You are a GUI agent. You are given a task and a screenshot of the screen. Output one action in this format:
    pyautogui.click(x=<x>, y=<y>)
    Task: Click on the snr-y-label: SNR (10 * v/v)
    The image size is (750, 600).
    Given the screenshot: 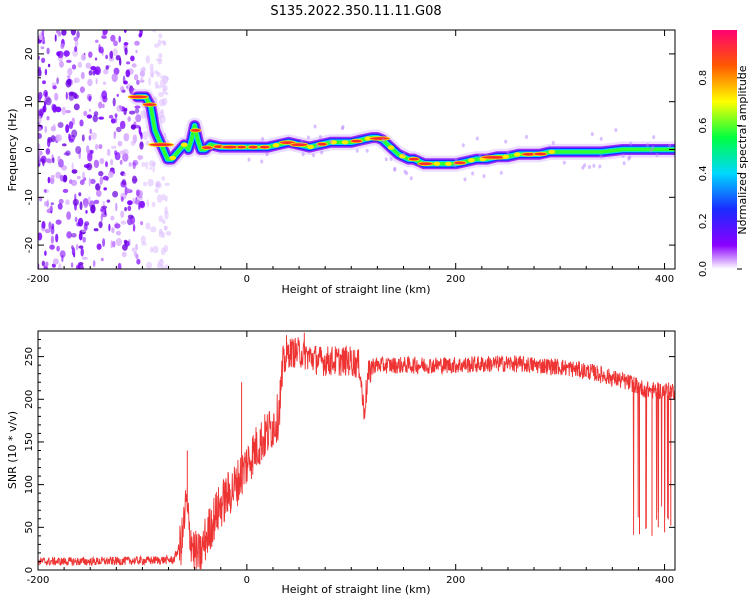 What is the action you would take?
    pyautogui.click(x=12, y=450)
    